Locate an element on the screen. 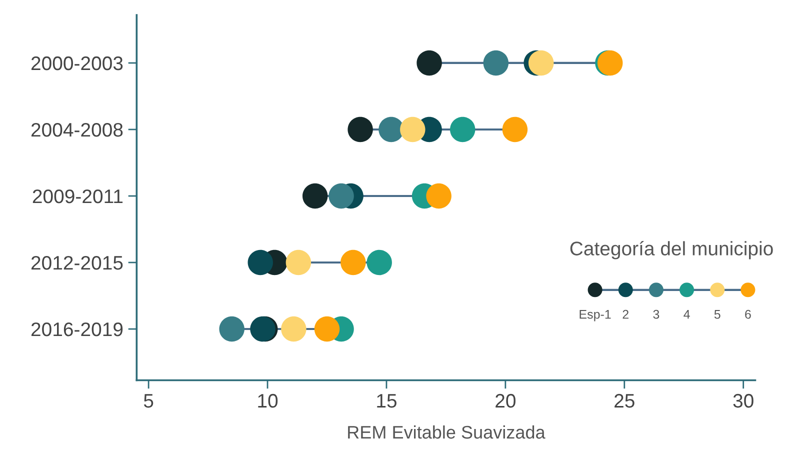 This screenshot has height=457, width=790. y-tick-label: 2016-2019 is located at coordinates (77, 329).